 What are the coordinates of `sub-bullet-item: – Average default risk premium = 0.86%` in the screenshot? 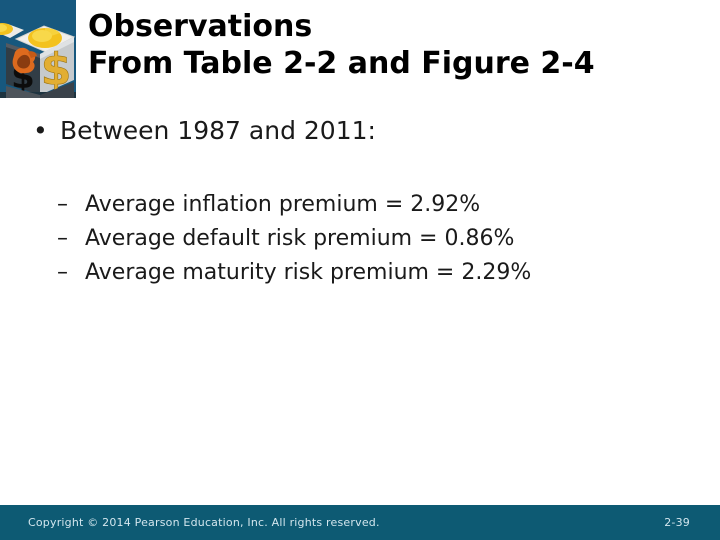 It's located at (294, 239).